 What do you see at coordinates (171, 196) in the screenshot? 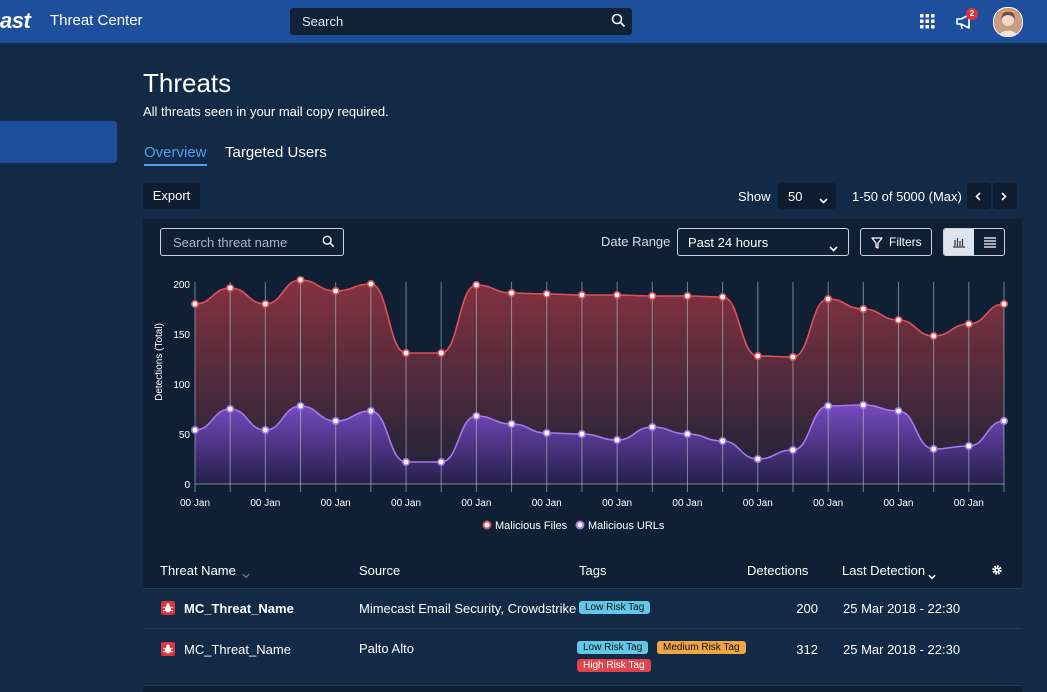
I see `export-button: Export` at bounding box center [171, 196].